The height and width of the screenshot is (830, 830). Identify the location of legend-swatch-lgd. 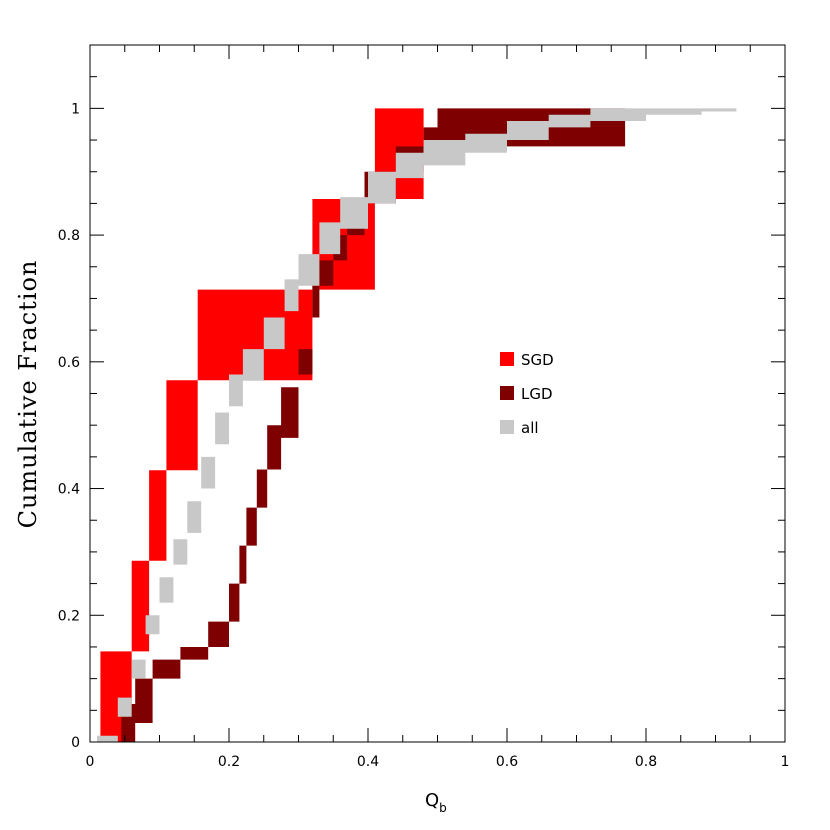
(507, 393).